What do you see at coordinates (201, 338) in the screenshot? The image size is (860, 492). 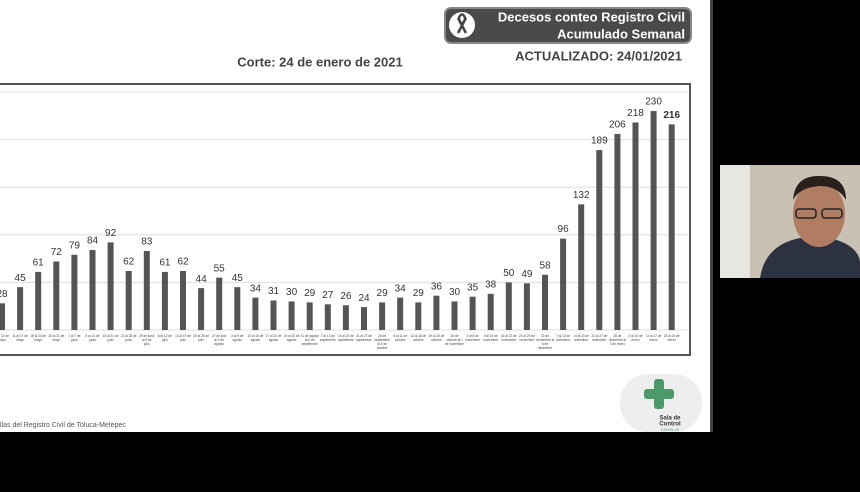 I see `x-tick-label: 20 al 26 de julio` at bounding box center [201, 338].